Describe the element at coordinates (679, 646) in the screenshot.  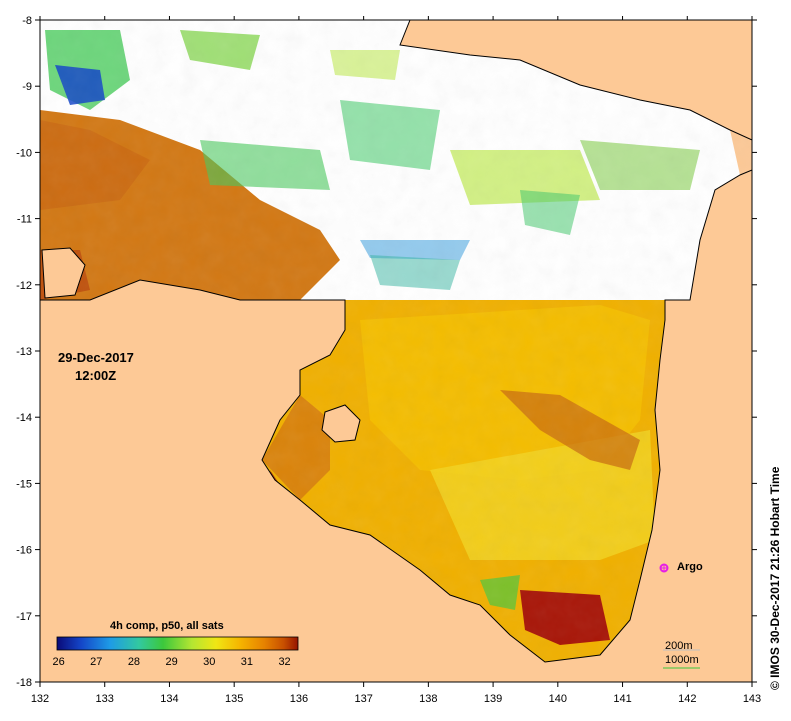
I see `contour-200-label: 200m` at that location.